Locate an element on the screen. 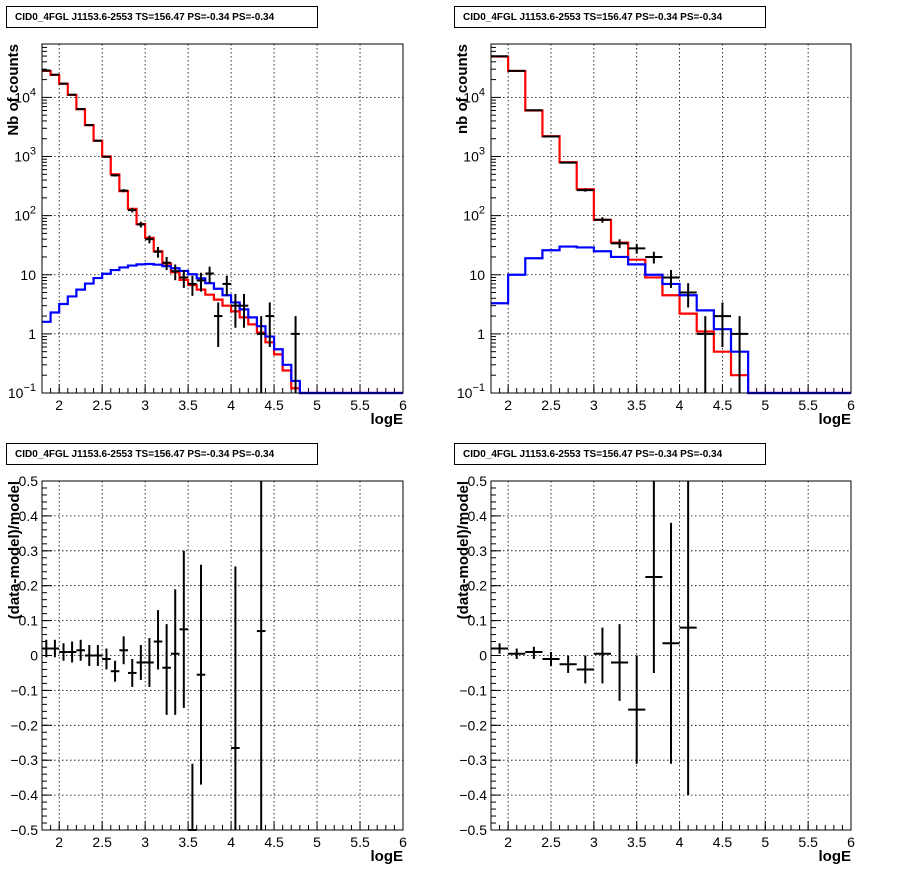 The width and height of the screenshot is (898, 875). y-axis-label: Nb of counts is located at coordinates (13, 90).